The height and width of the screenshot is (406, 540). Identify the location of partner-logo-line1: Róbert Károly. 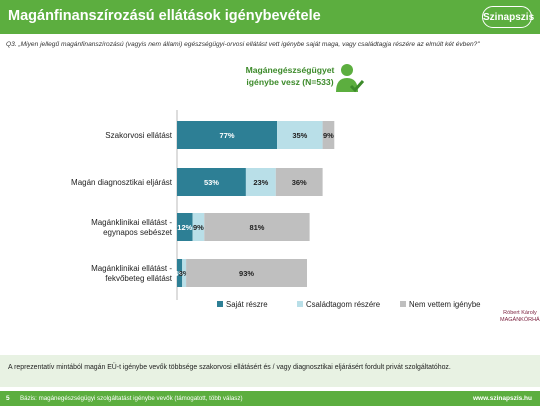
(520, 313).